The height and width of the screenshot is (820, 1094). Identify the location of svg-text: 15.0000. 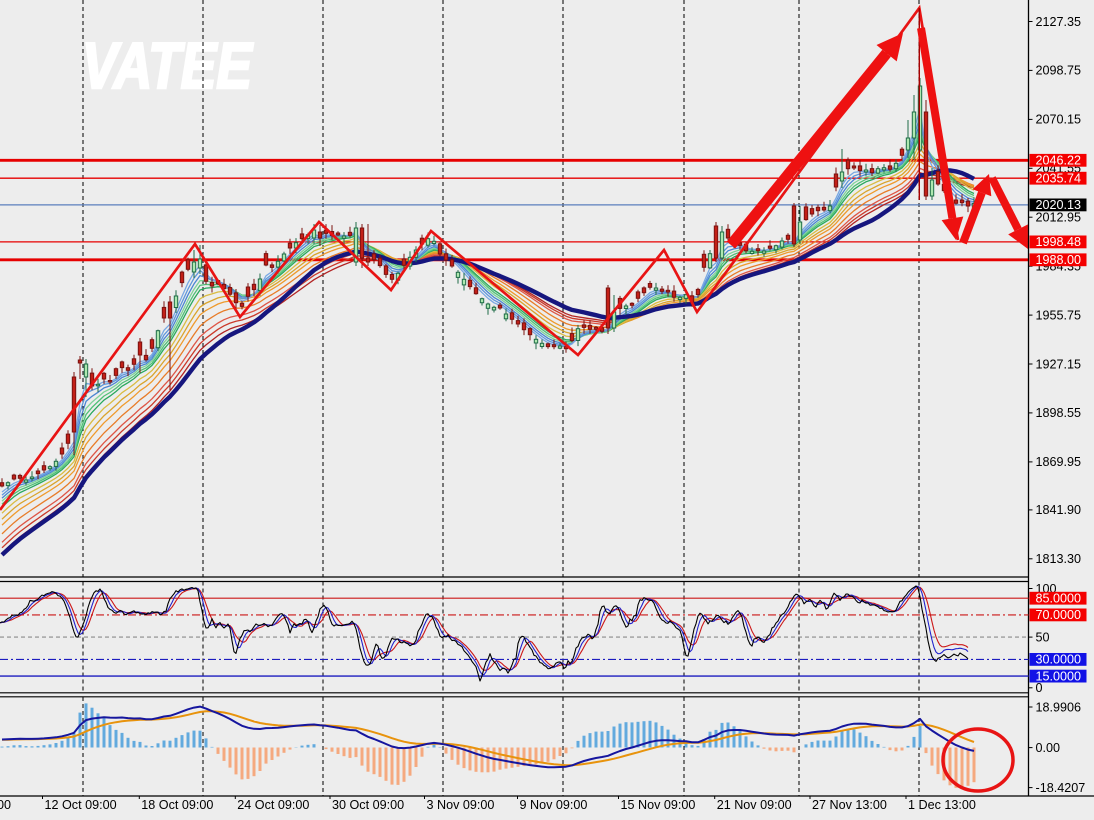
(1059, 676).